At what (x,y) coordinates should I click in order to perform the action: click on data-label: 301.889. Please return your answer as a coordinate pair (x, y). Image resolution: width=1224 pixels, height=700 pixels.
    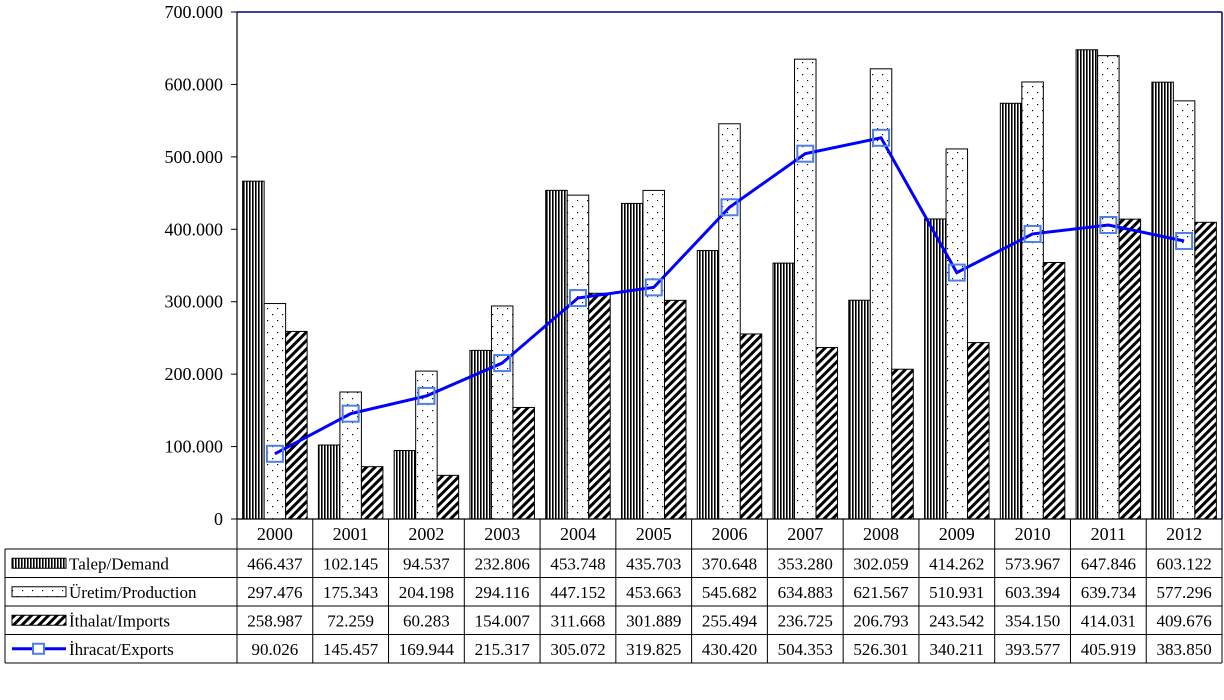
    Looking at the image, I should click on (653, 620).